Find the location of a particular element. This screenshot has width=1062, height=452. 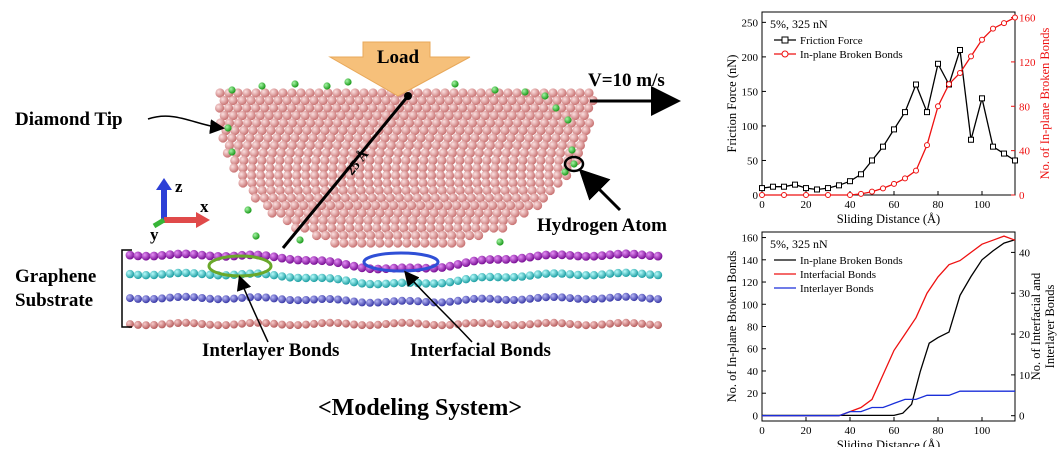

interlayer-bonds-label: Interlayer Bonds is located at coordinates (270, 350).